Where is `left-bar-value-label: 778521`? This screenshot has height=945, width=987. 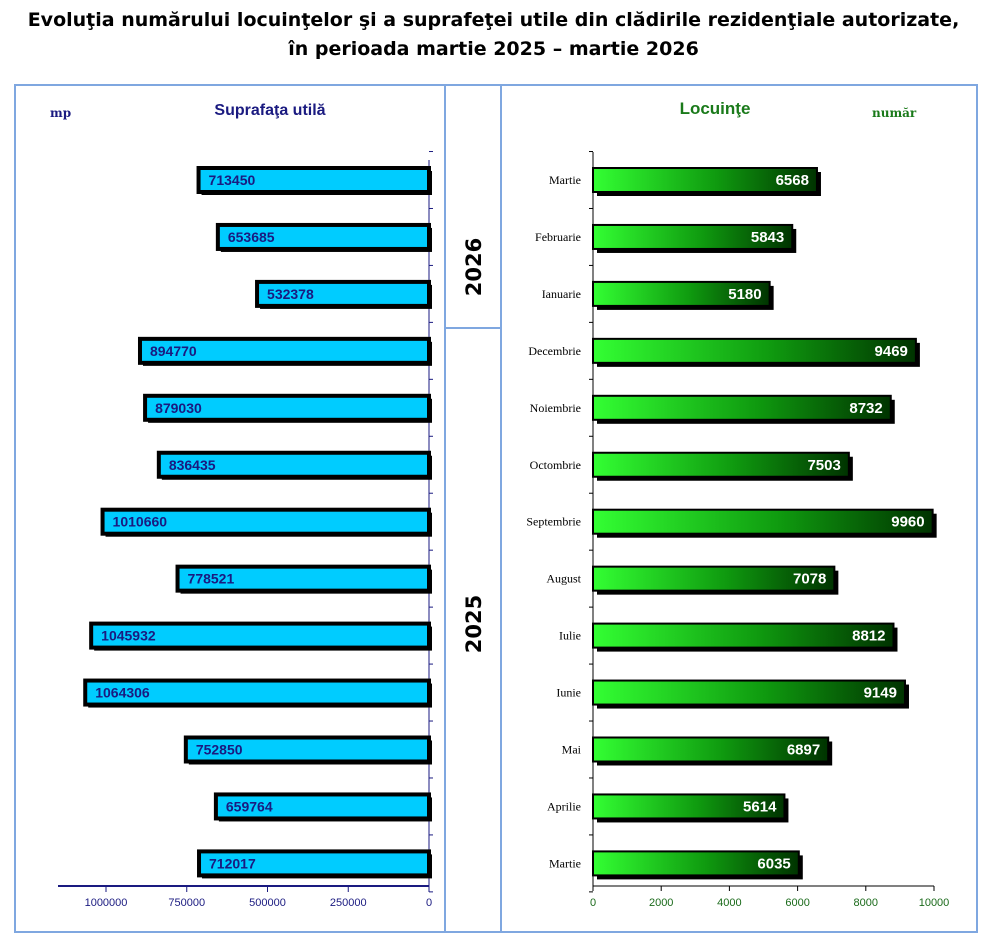 left-bar-value-label: 778521 is located at coordinates (211, 579).